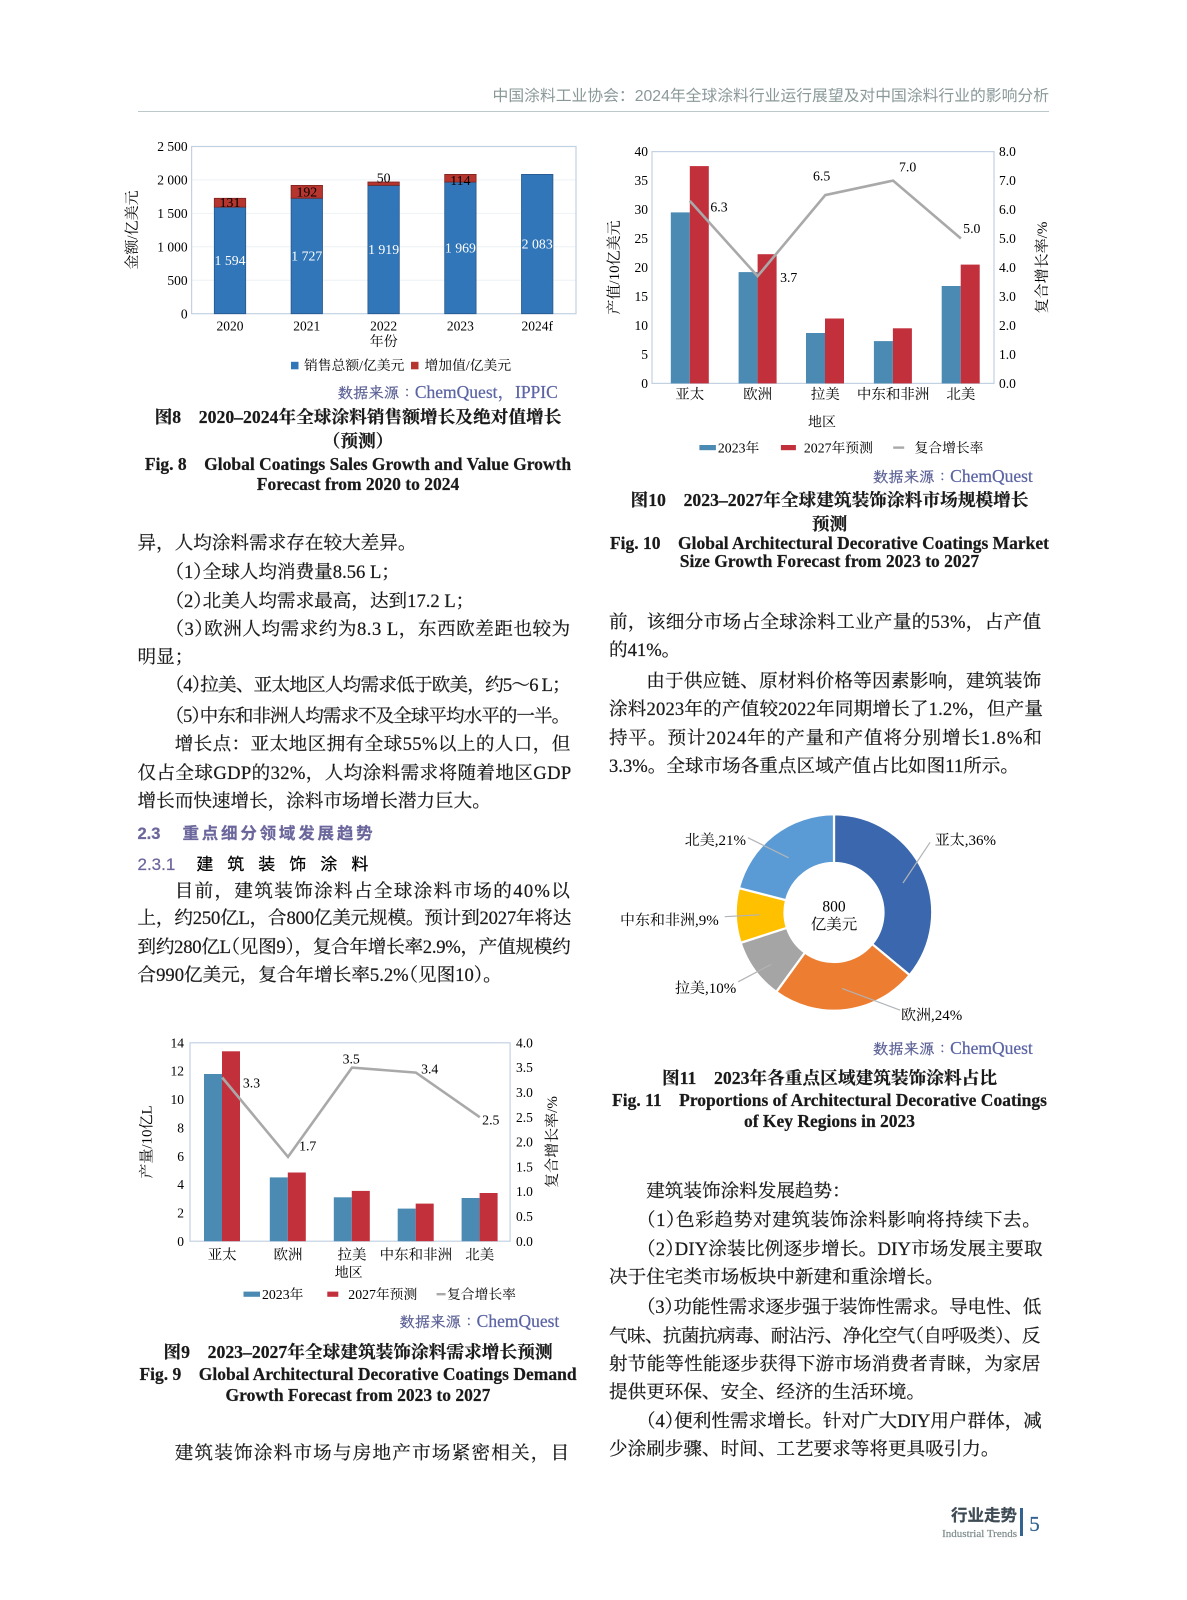  What do you see at coordinates (230, 326) in the screenshot?
I see `svg-text: 2020` at bounding box center [230, 326].